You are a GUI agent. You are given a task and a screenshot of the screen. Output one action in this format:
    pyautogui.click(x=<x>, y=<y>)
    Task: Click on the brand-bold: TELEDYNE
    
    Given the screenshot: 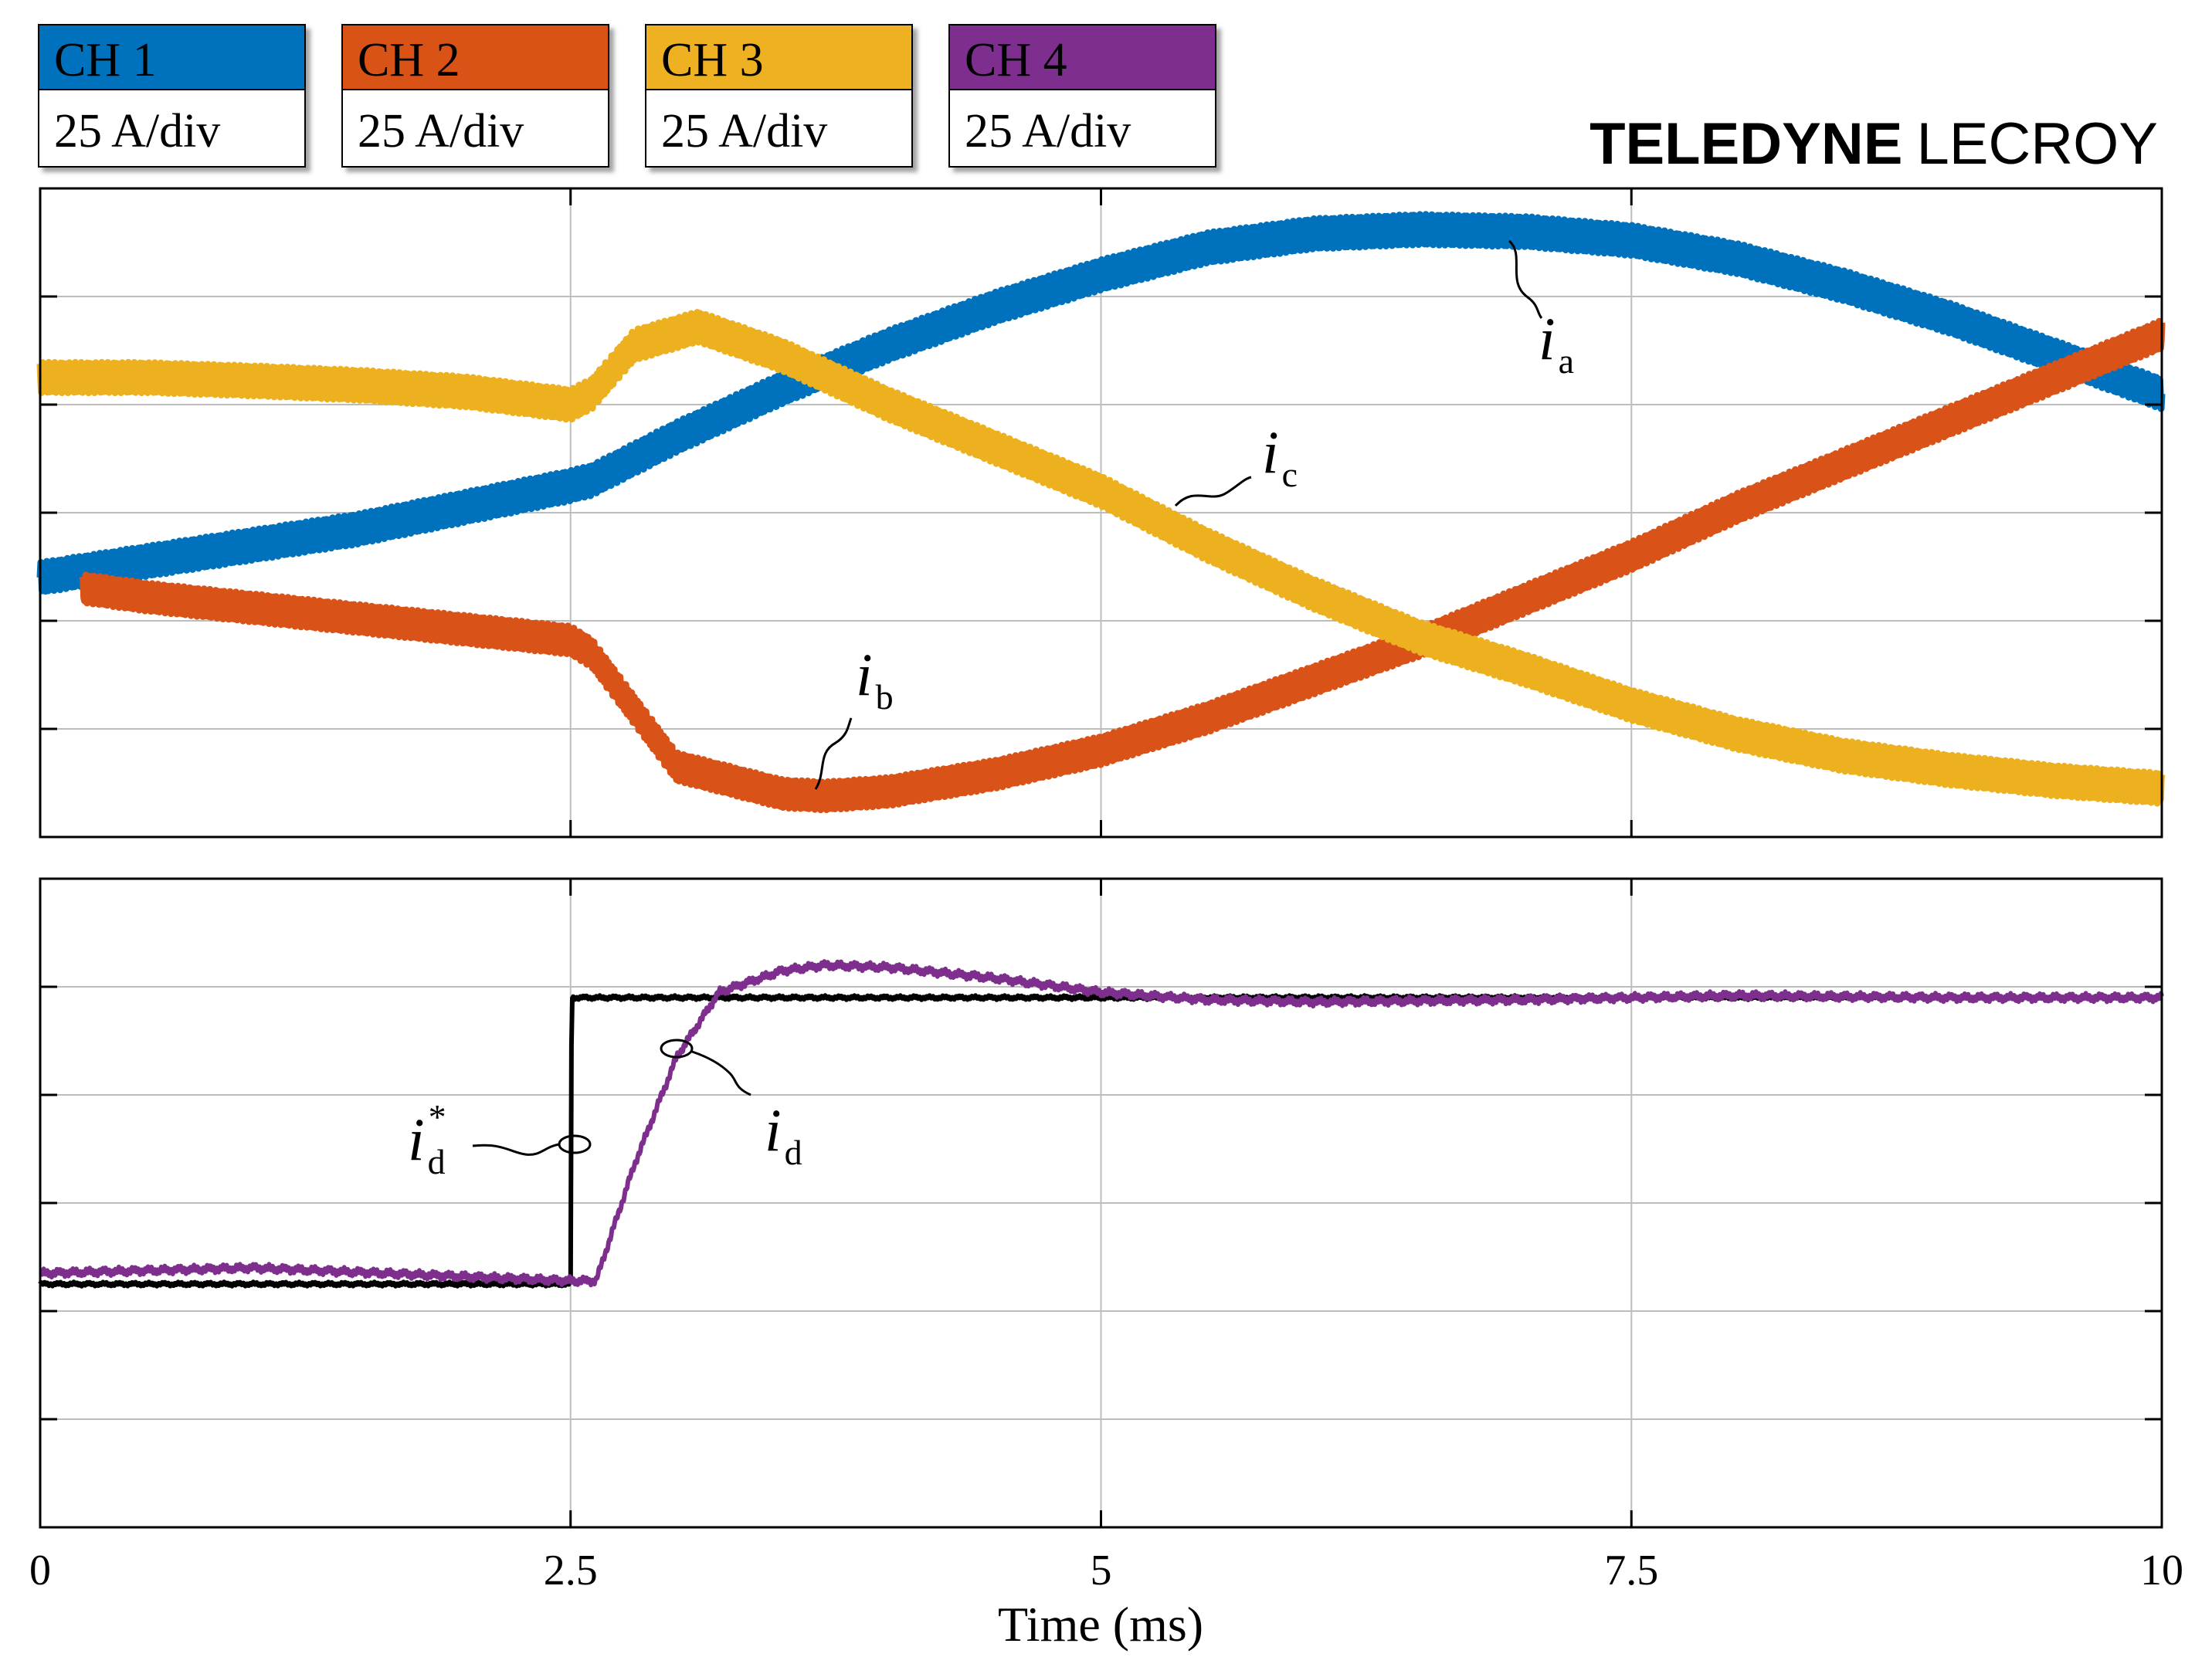 What is the action you would take?
    pyautogui.click(x=1745, y=144)
    